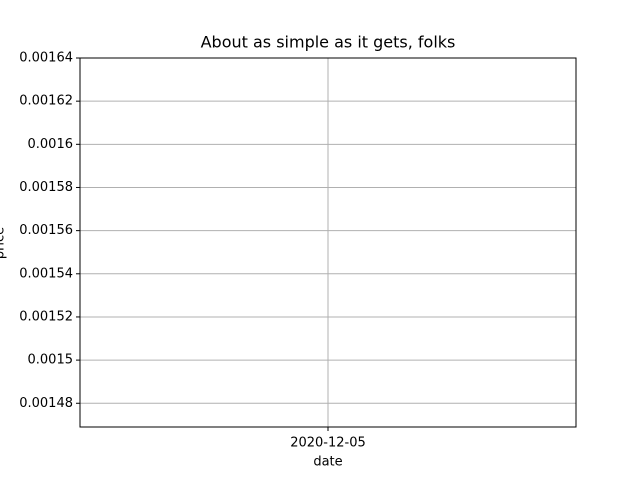 This screenshot has width=640, height=480. I want to click on y-axis-label: price, so click(4, 243).